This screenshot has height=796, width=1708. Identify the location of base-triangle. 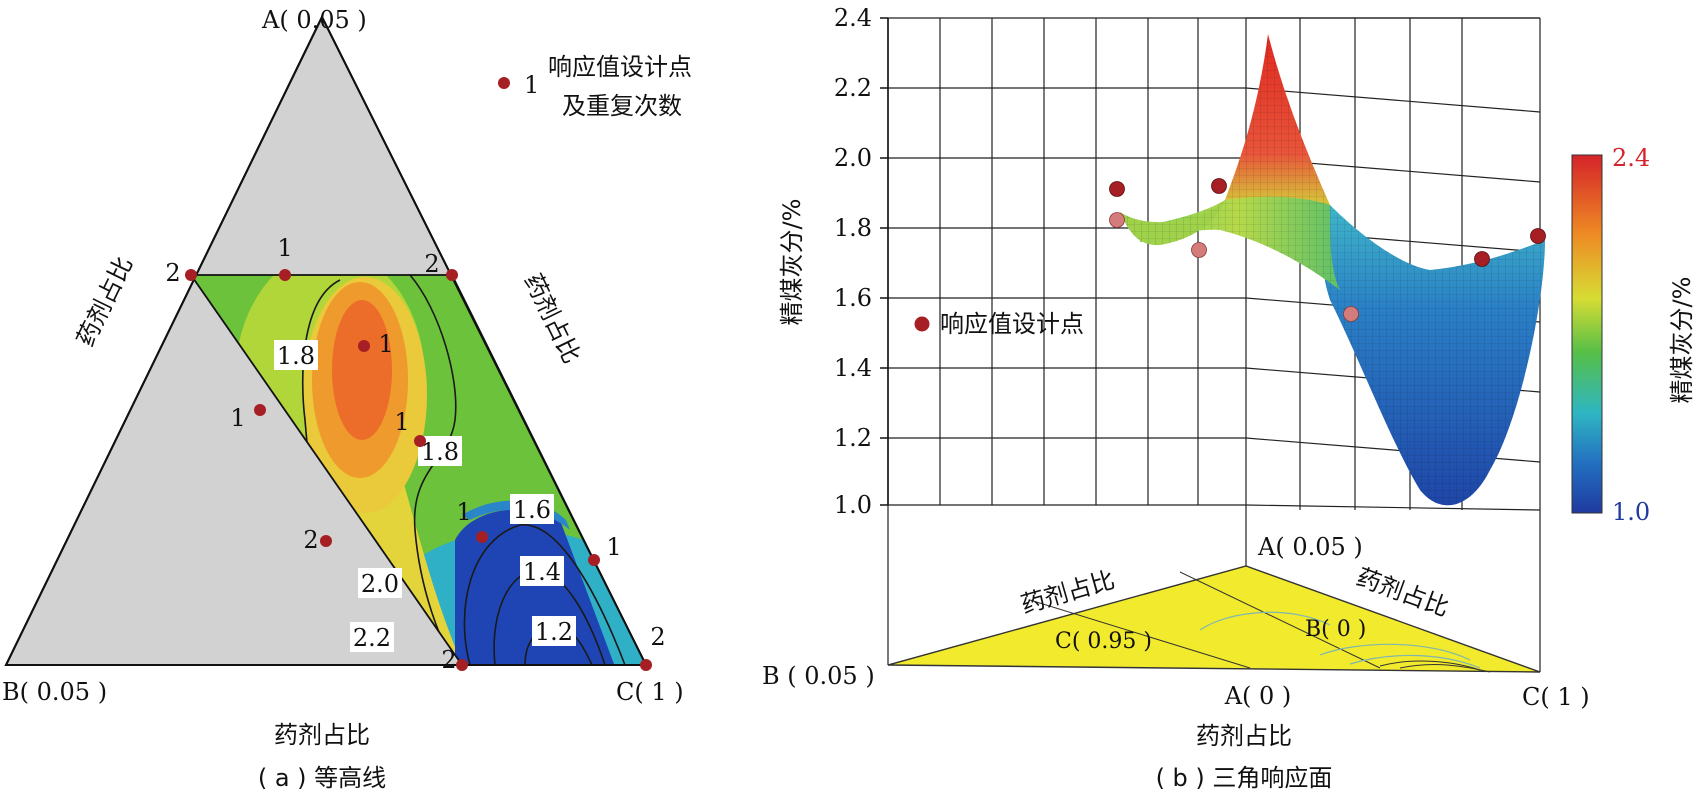
(1214, 619).